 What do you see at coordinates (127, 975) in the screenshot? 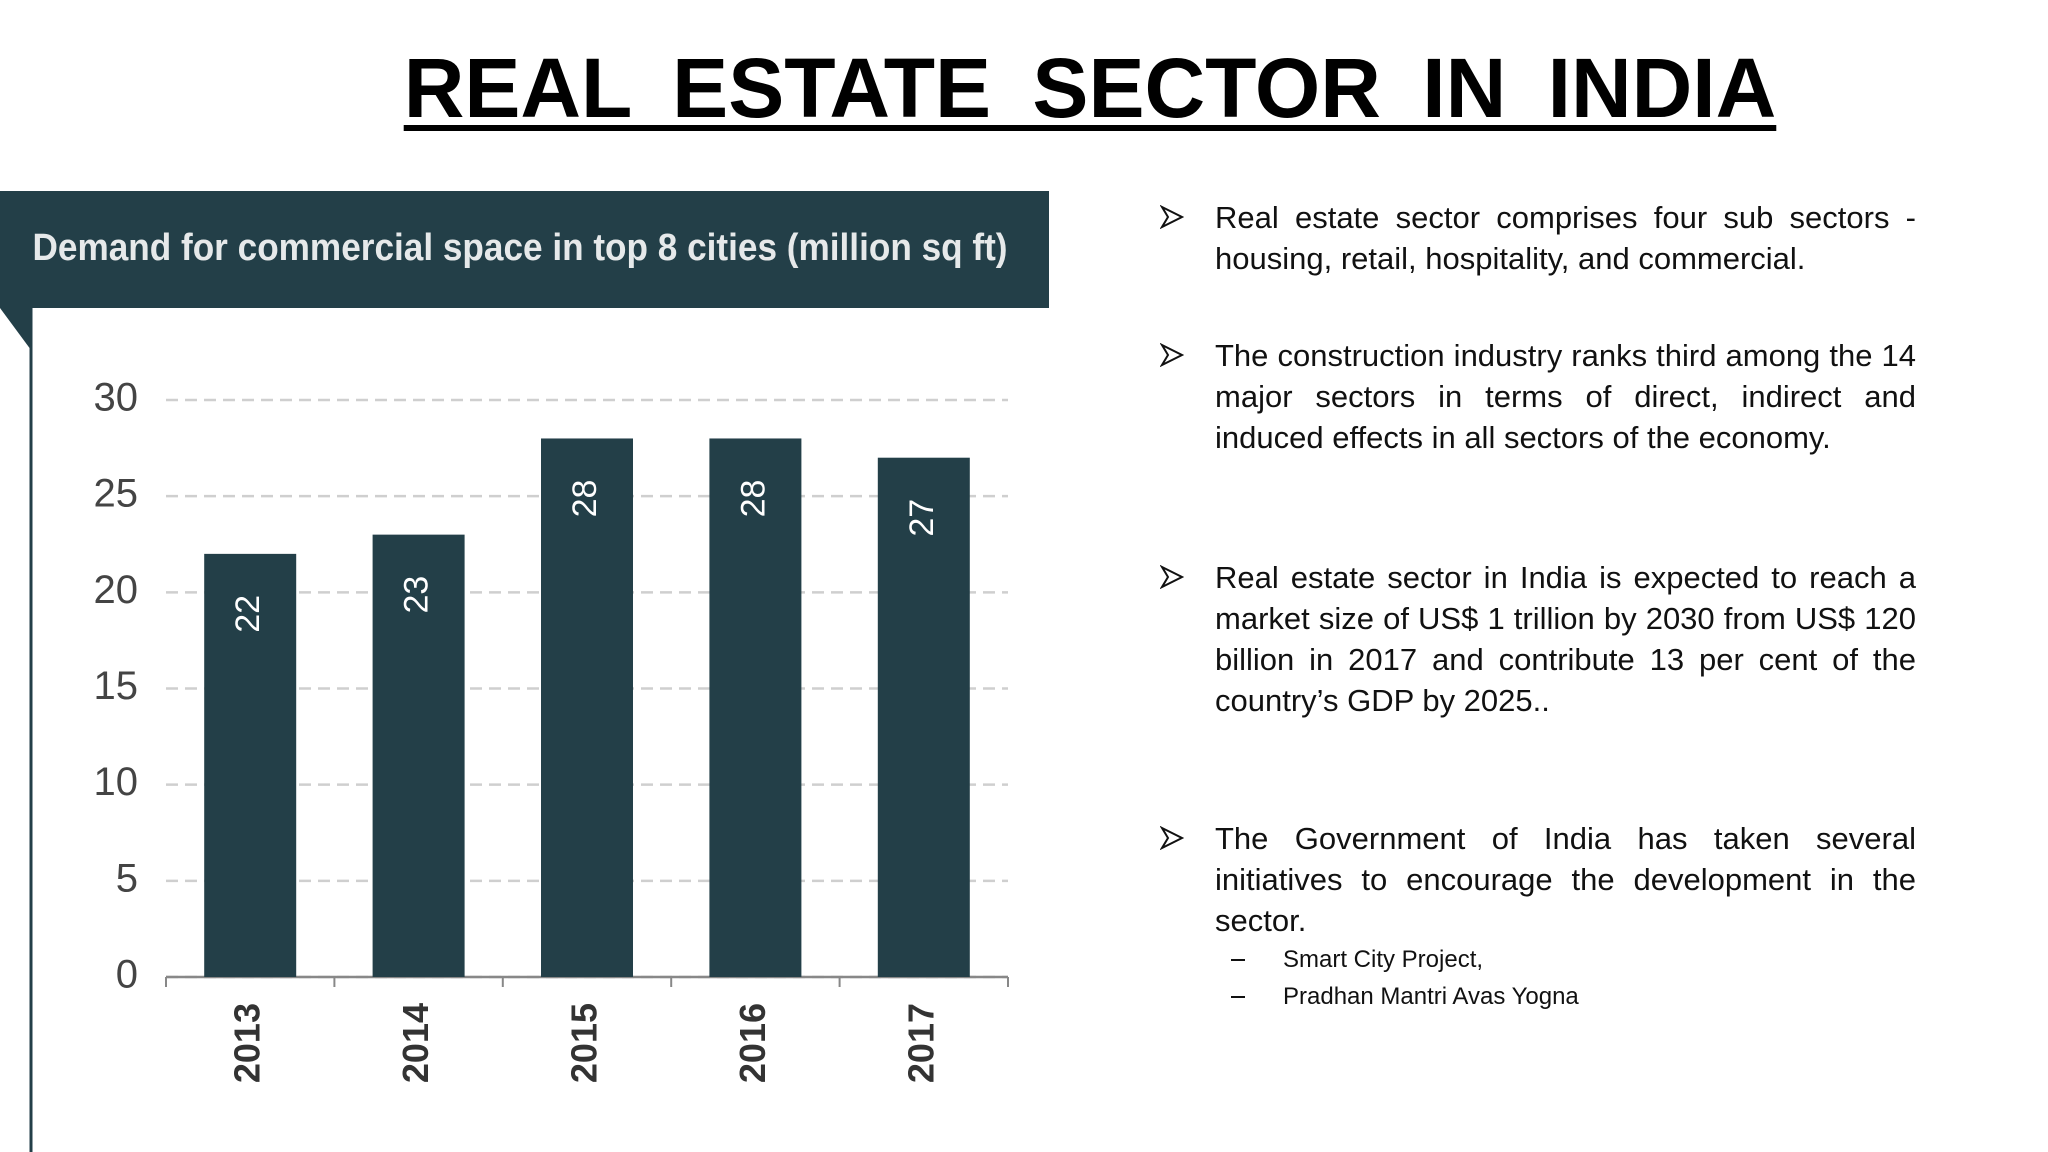
I see `y-tick-label: 0` at bounding box center [127, 975].